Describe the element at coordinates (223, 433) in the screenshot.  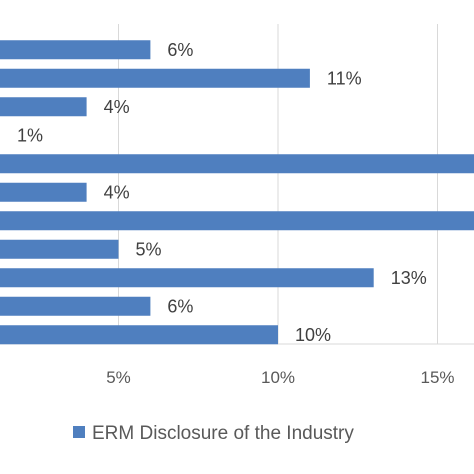
I see `legend-label: ERM Disclosure of the Industry` at that location.